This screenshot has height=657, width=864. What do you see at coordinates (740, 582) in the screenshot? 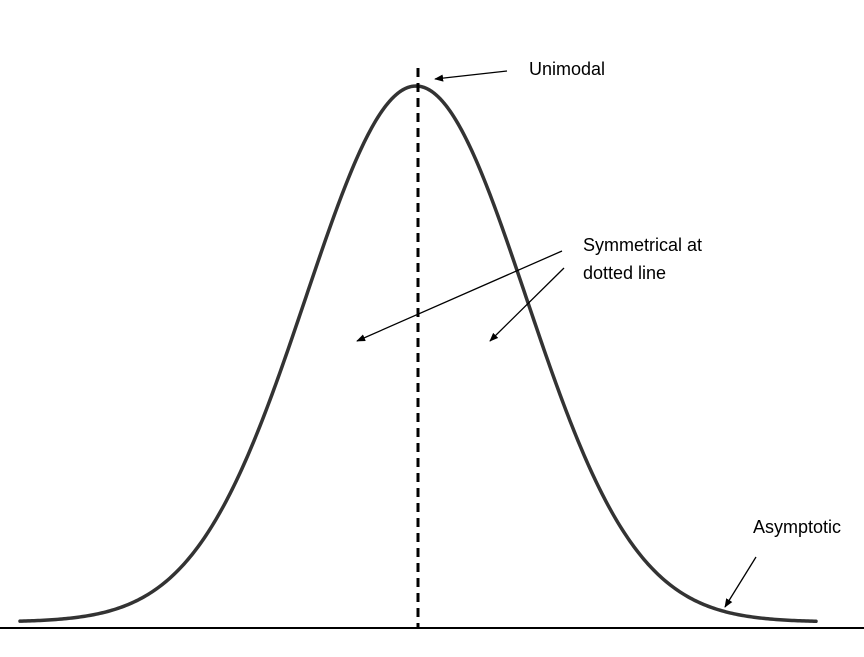
I see `asymptotic-arrow` at bounding box center [740, 582].